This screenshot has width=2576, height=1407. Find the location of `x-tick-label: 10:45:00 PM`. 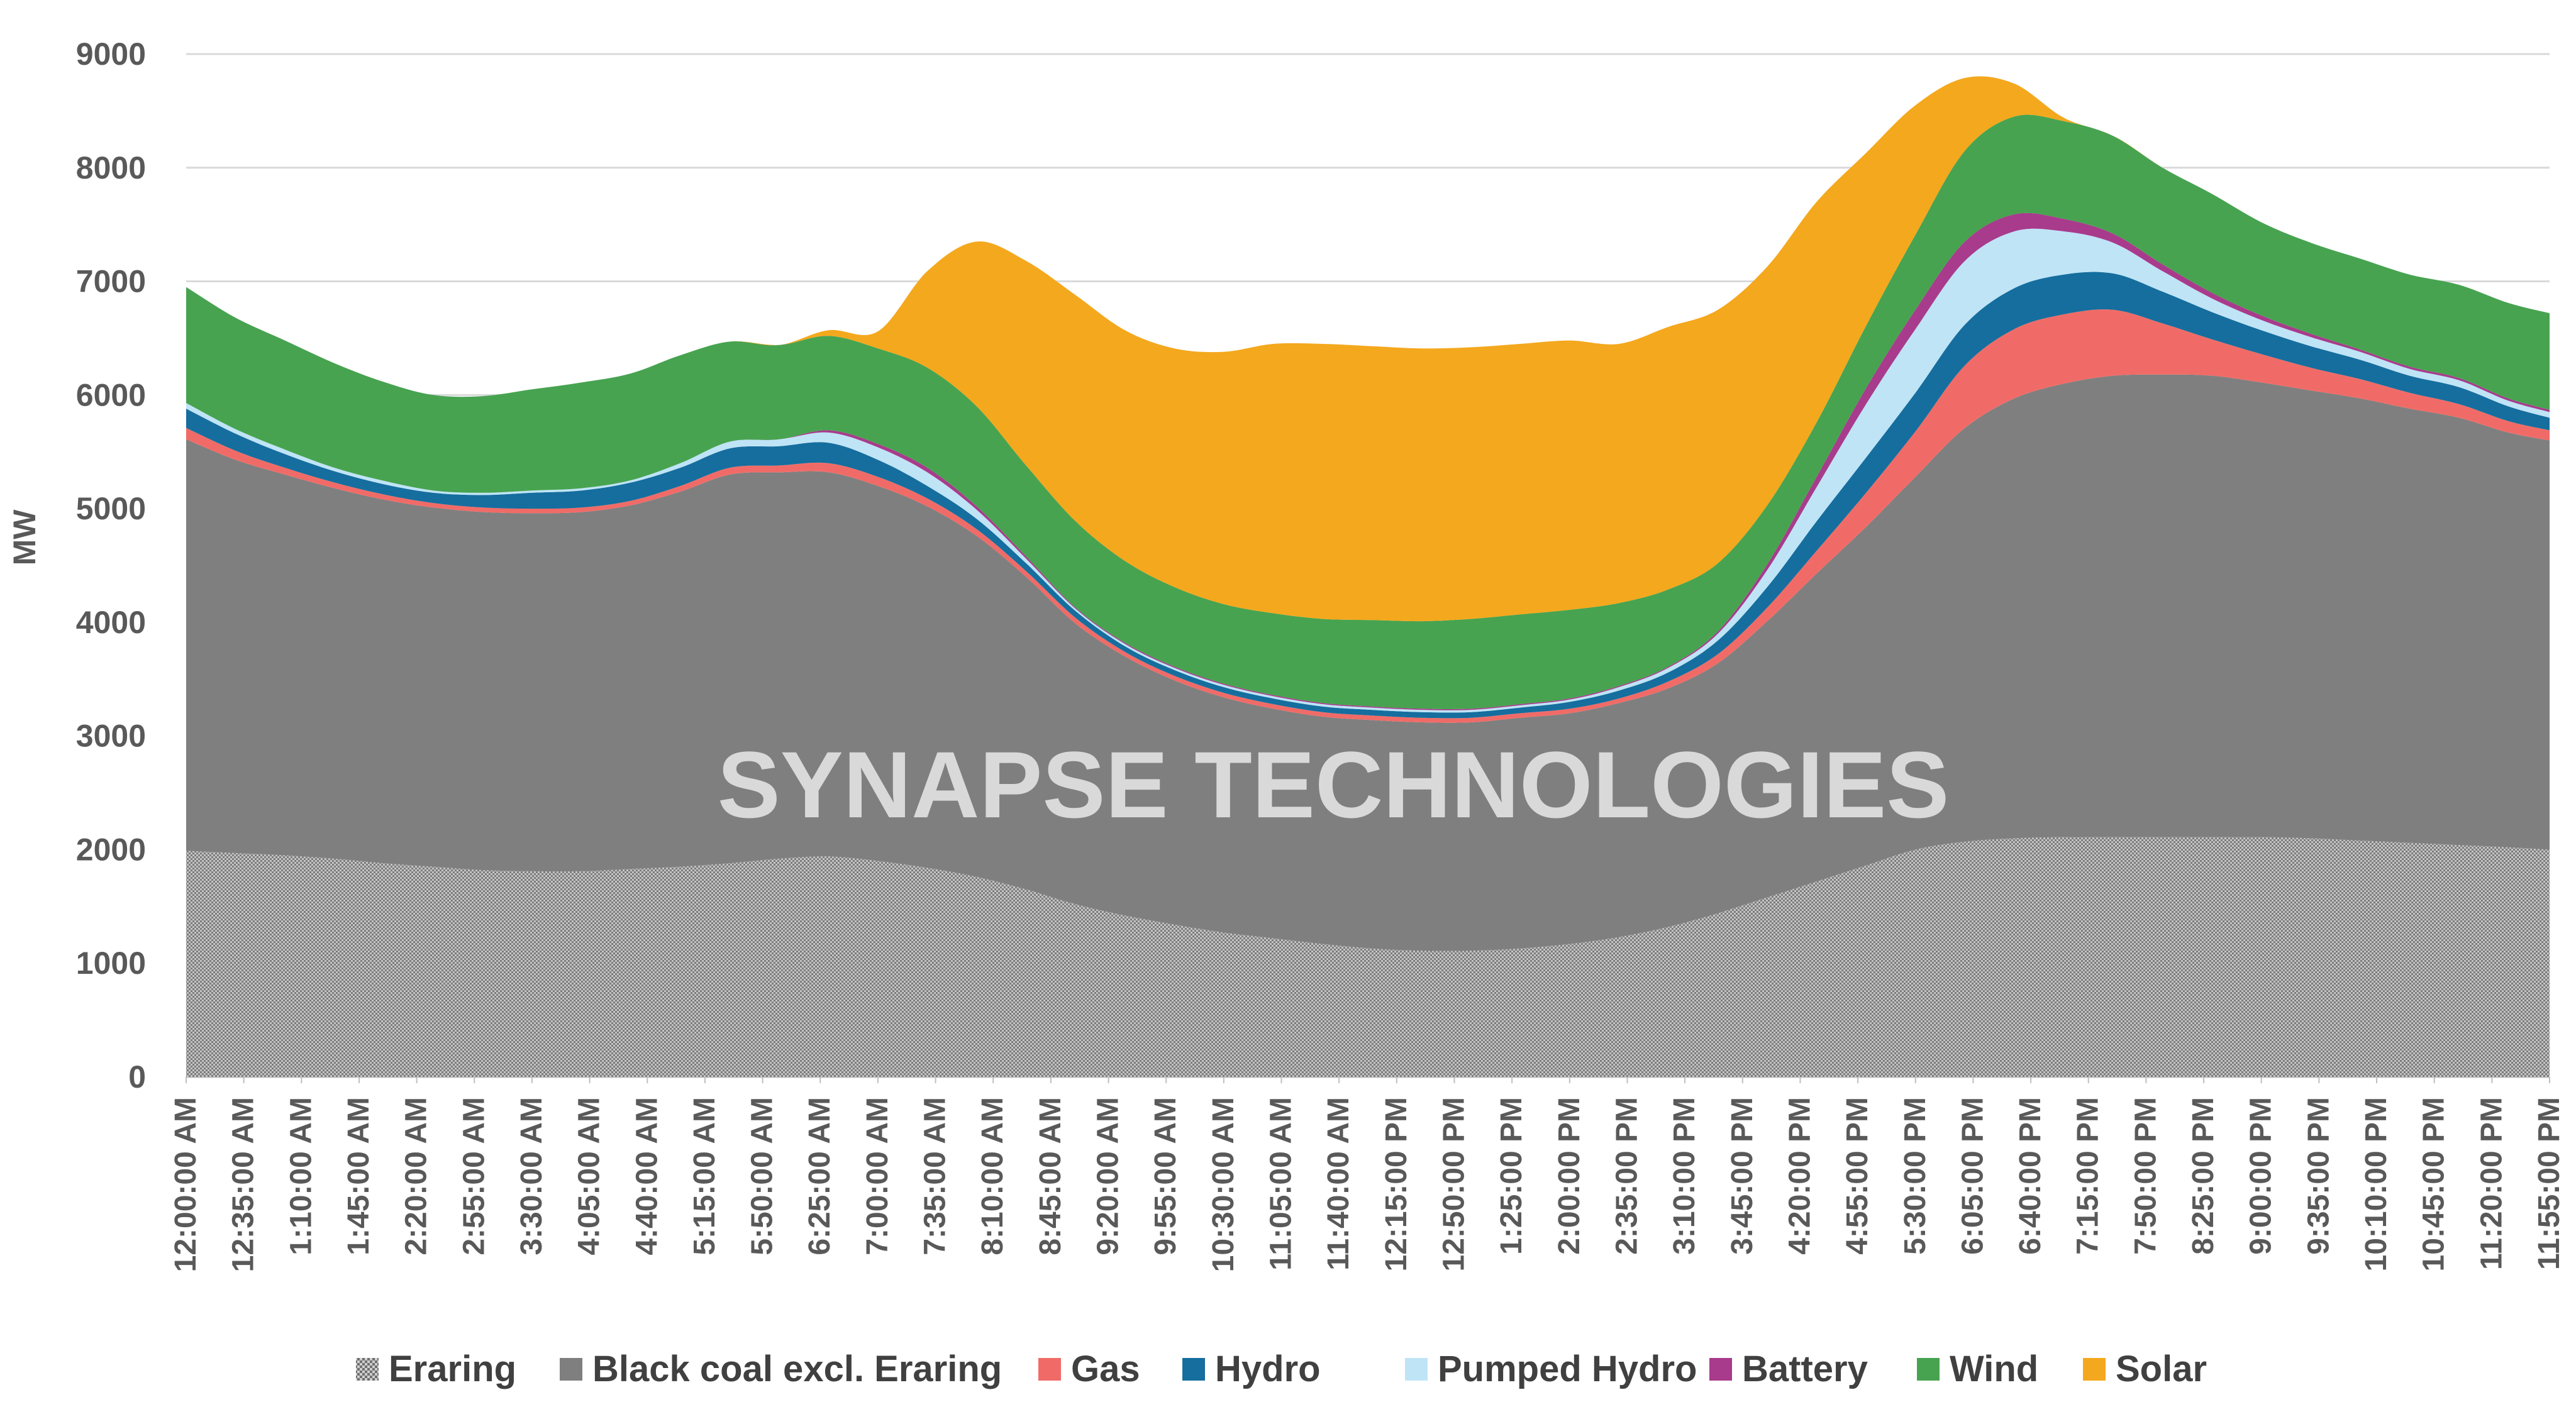

x-tick-label: 10:45:00 PM is located at coordinates (2434, 1184).